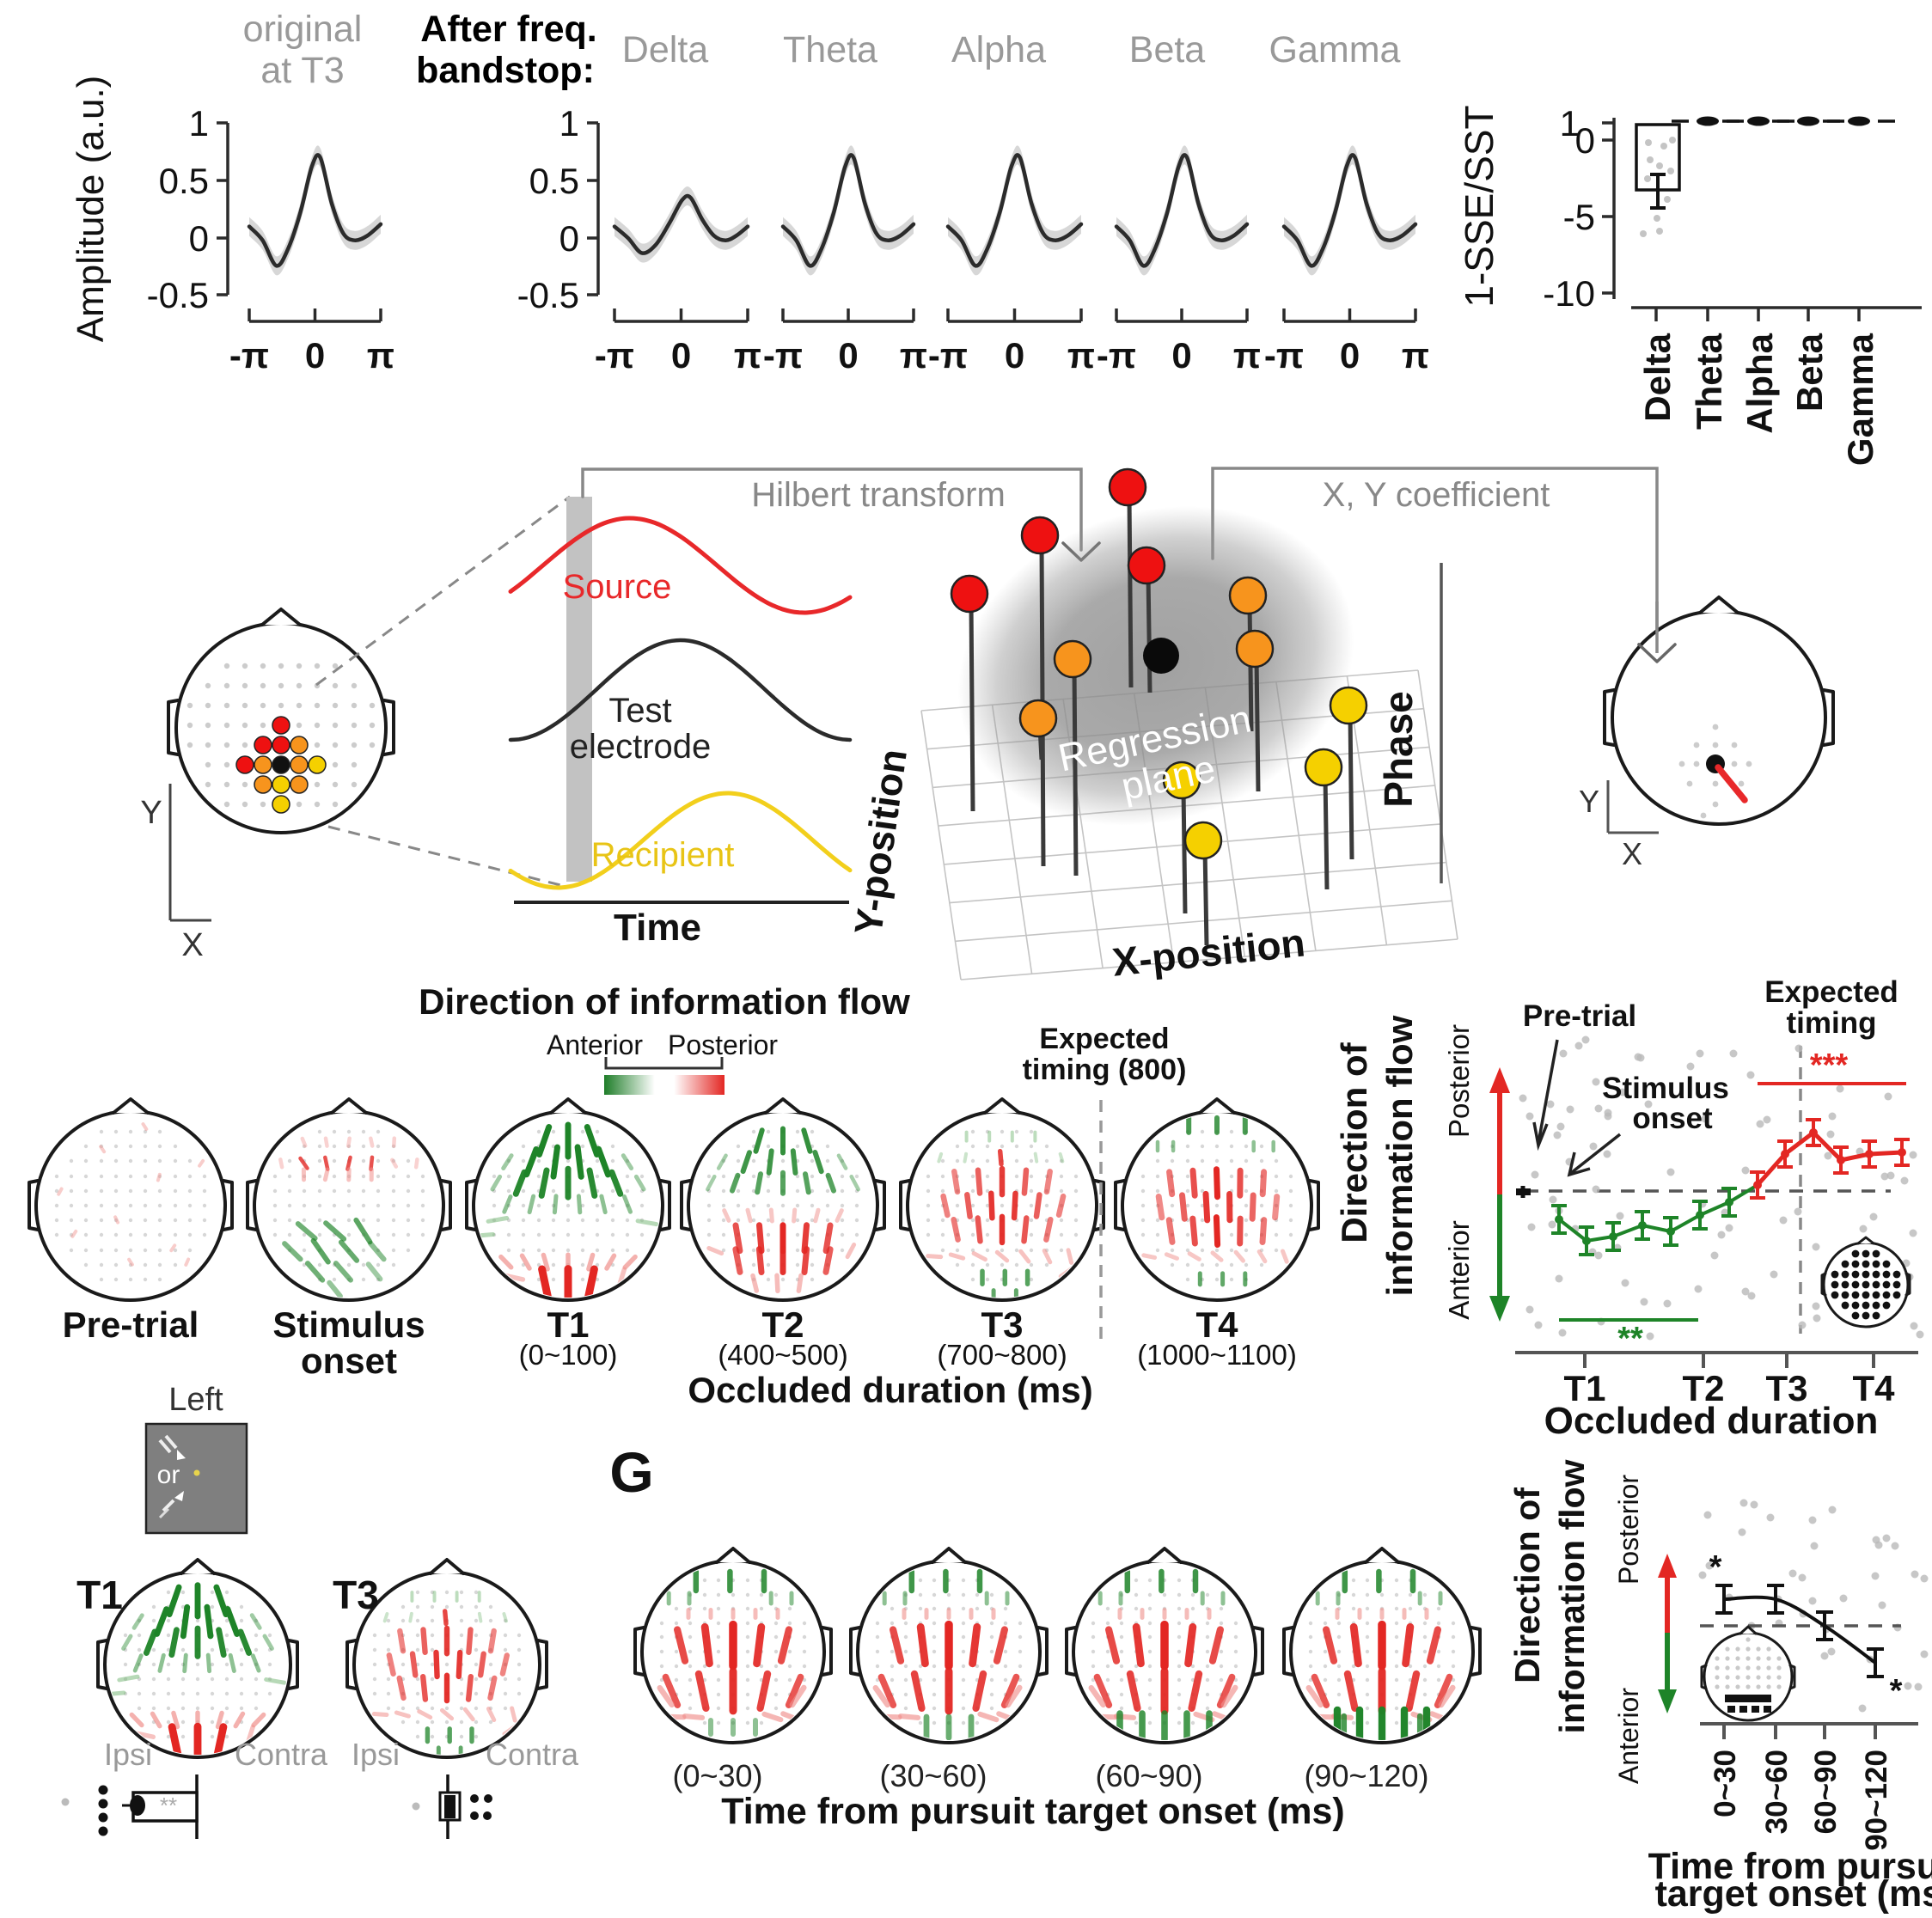  What do you see at coordinates (1033, 1811) in the screenshot?
I see `svg-text:Time from pursuit target onset: Time from pursuit target onset (ms)` at bounding box center [1033, 1811].